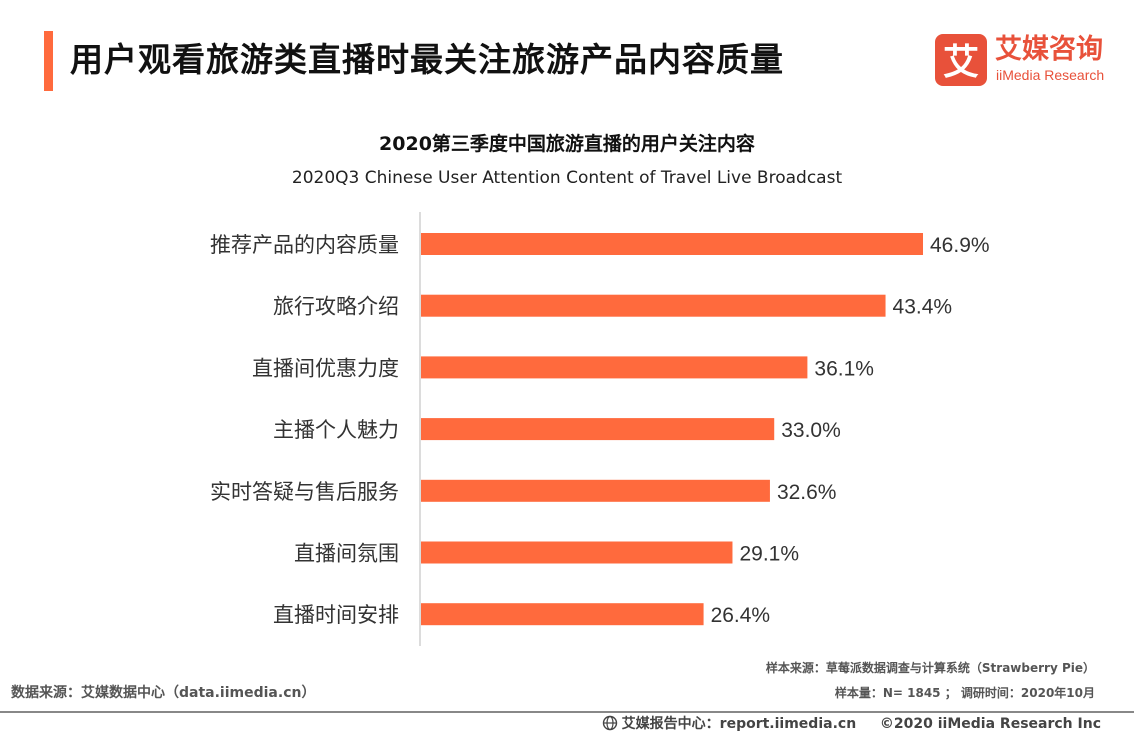  I want to click on category-label-4: 实时答疑与售后服务, so click(304, 492).